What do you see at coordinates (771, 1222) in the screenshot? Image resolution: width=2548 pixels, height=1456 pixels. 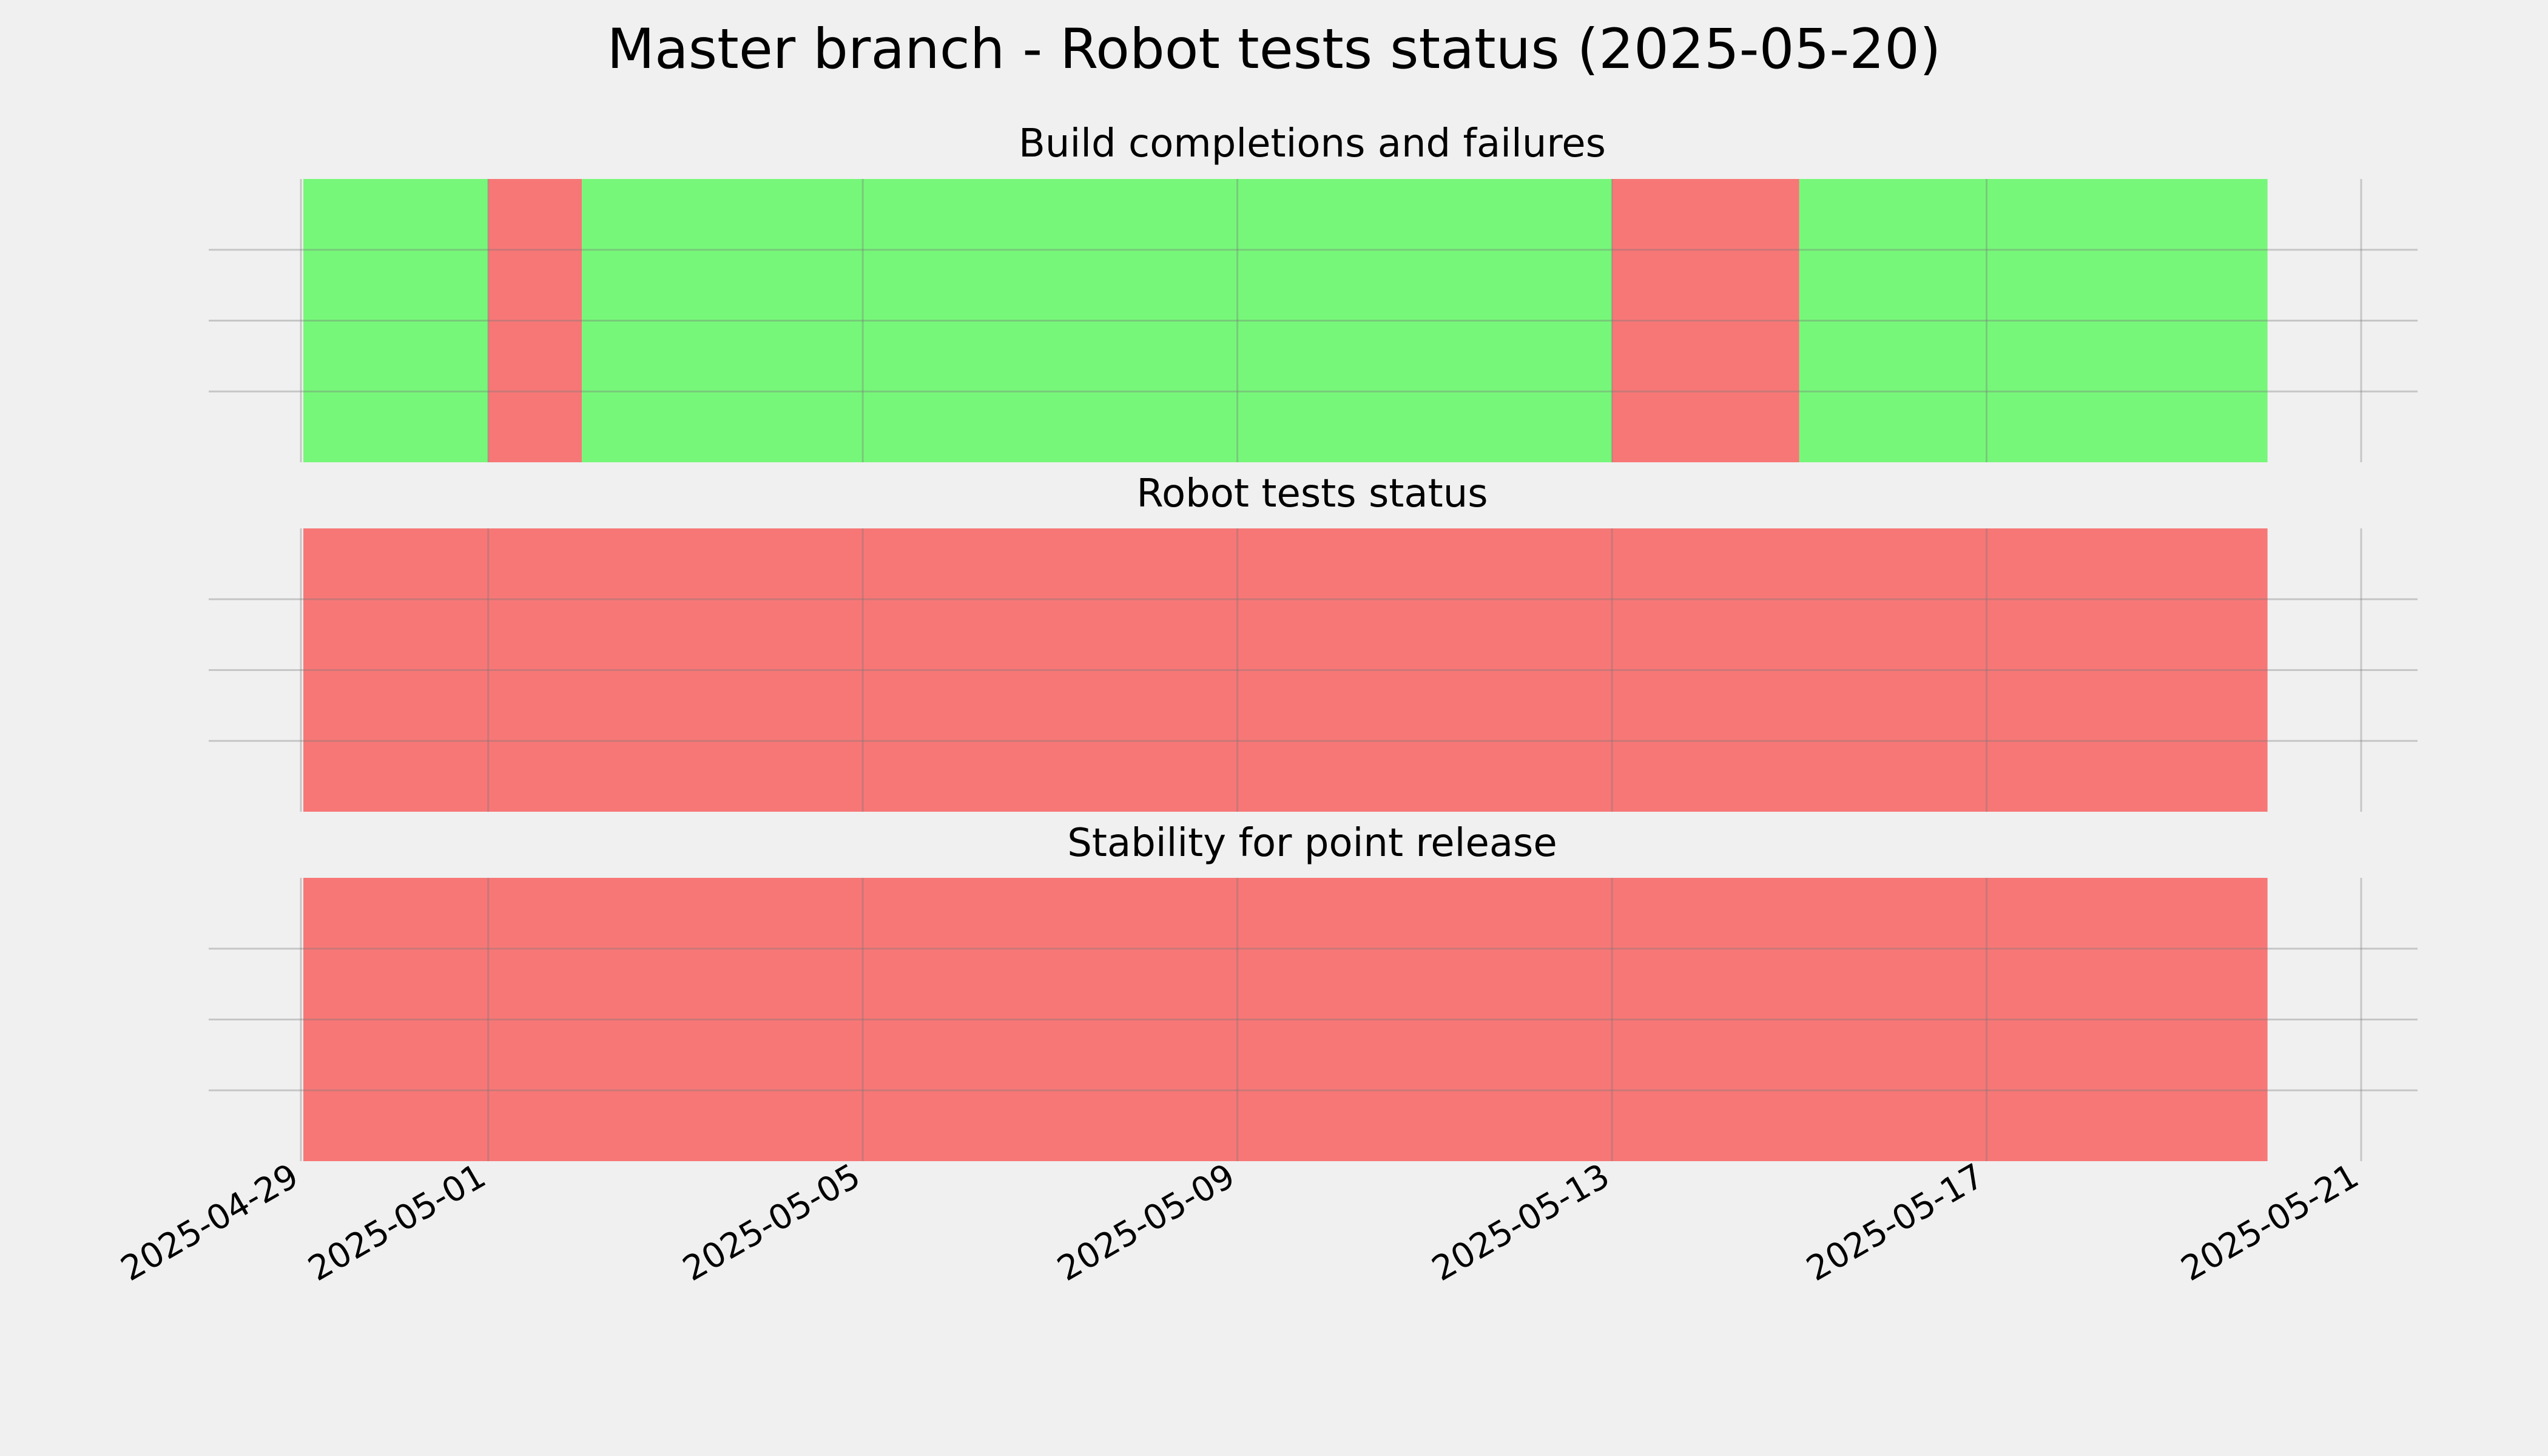 I see `x-tick-label: 2025-05-05` at bounding box center [771, 1222].